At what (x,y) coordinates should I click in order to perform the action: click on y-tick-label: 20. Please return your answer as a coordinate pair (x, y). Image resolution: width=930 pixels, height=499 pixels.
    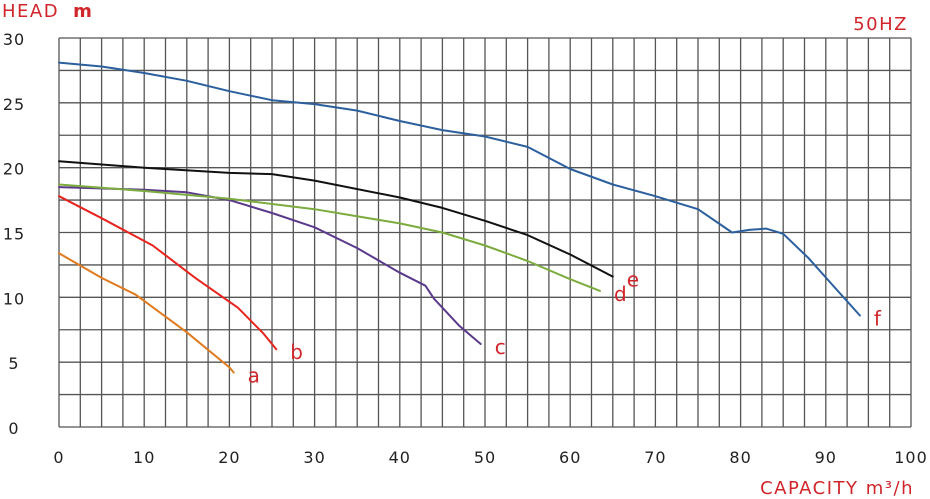
    Looking at the image, I should click on (14, 169).